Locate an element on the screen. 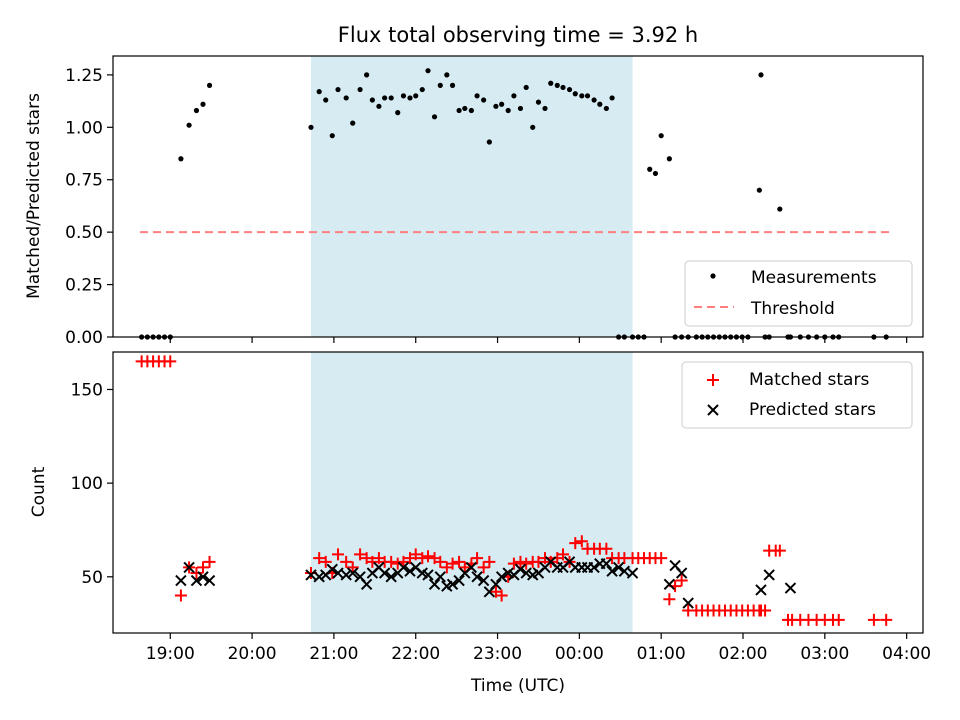 The width and height of the screenshot is (960, 720). bottom-xtick-label: 20:00 is located at coordinates (252, 654).